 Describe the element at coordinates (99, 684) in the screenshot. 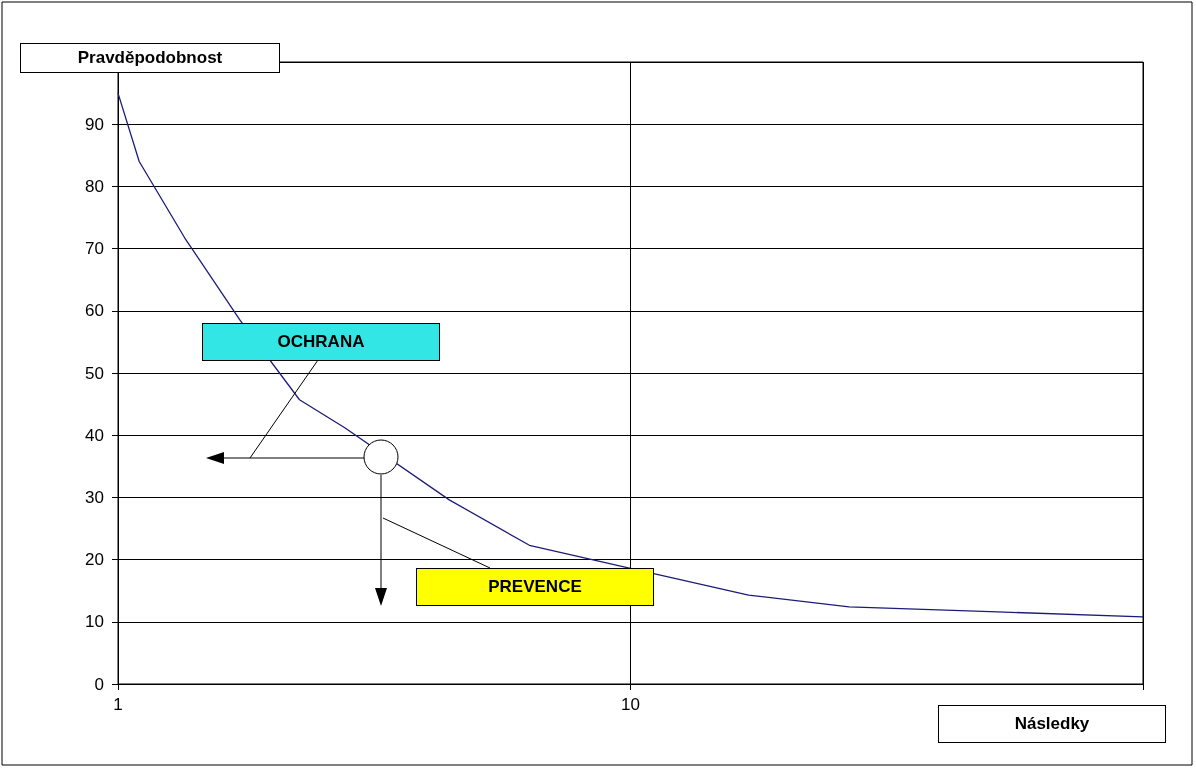

I see `y-tick-label: 0` at that location.